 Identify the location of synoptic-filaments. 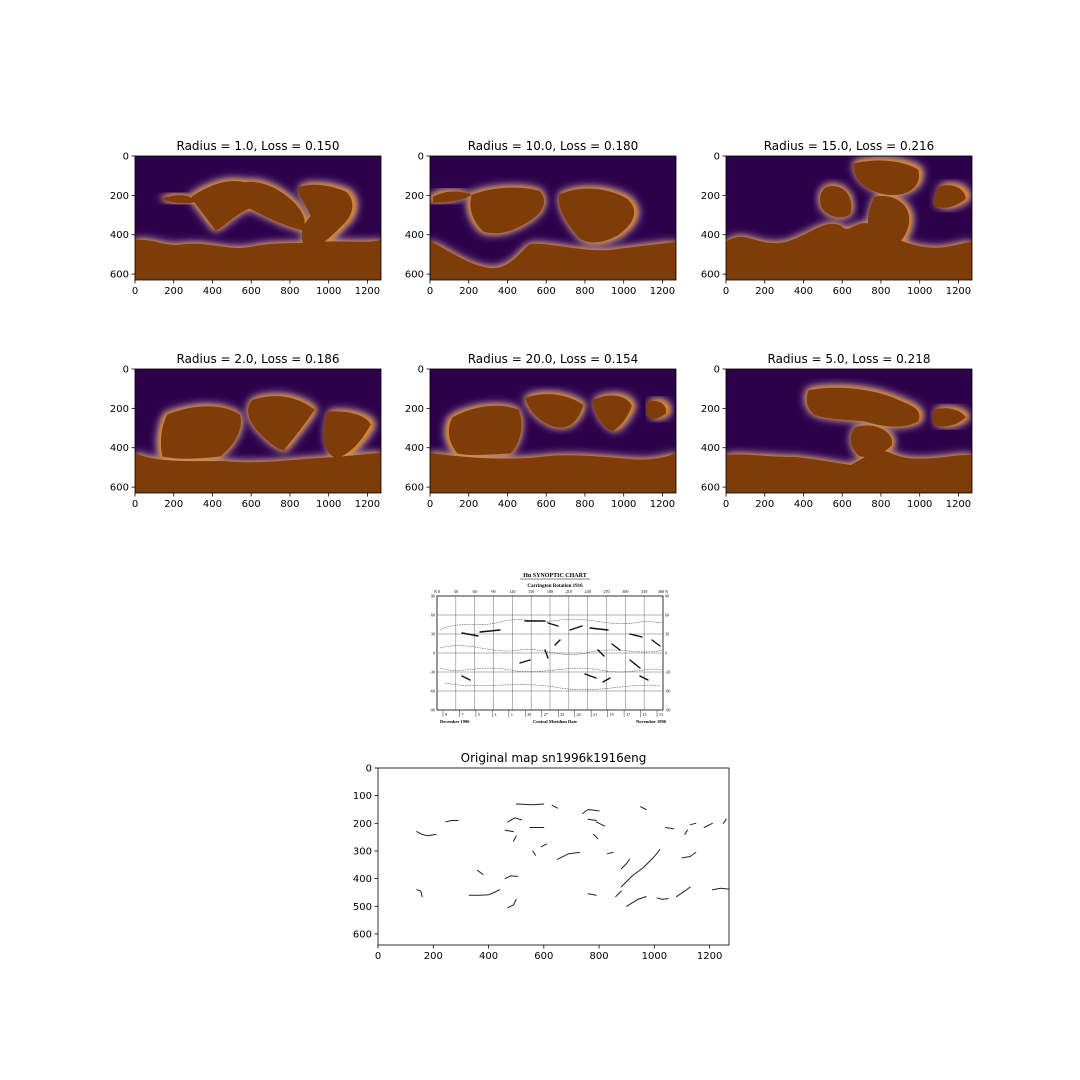
(551, 654).